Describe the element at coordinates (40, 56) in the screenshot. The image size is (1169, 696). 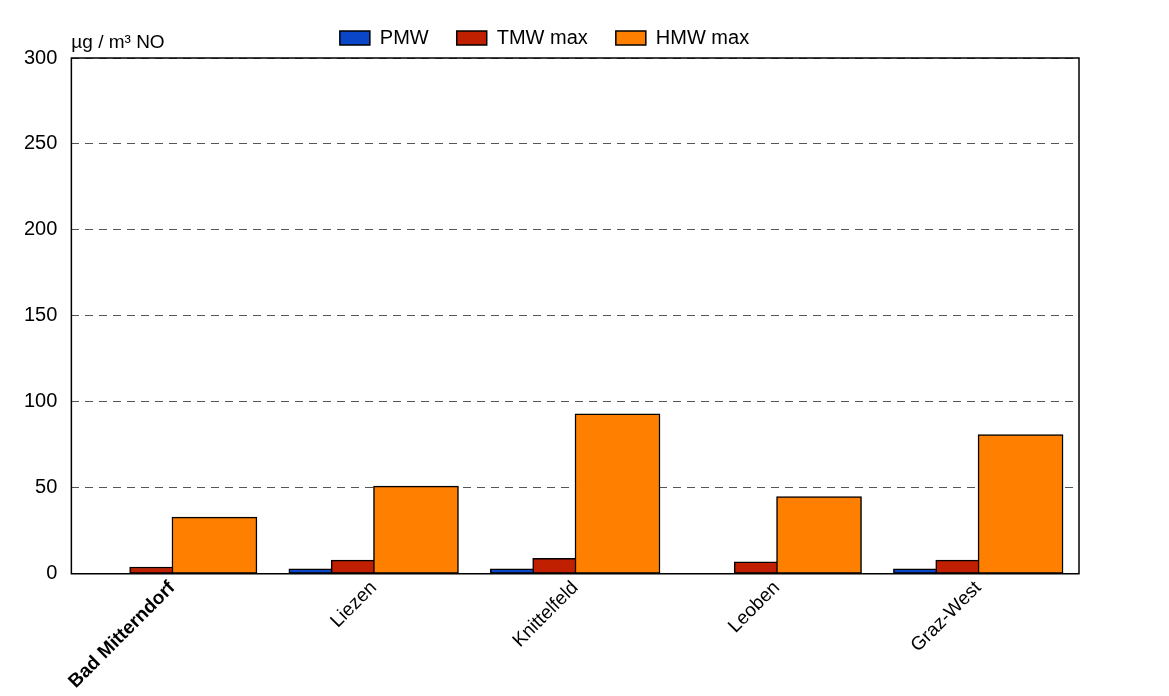
I see `y-tick-label: 300` at that location.